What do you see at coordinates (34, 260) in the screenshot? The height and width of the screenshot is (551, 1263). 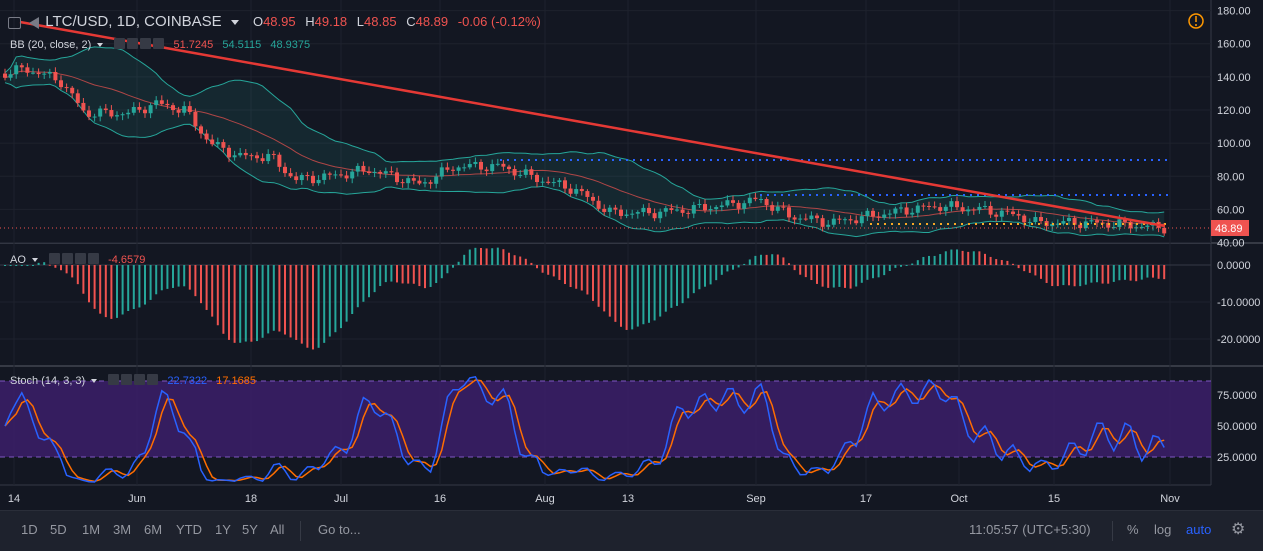 I see `ao-dropdown-icon` at bounding box center [34, 260].